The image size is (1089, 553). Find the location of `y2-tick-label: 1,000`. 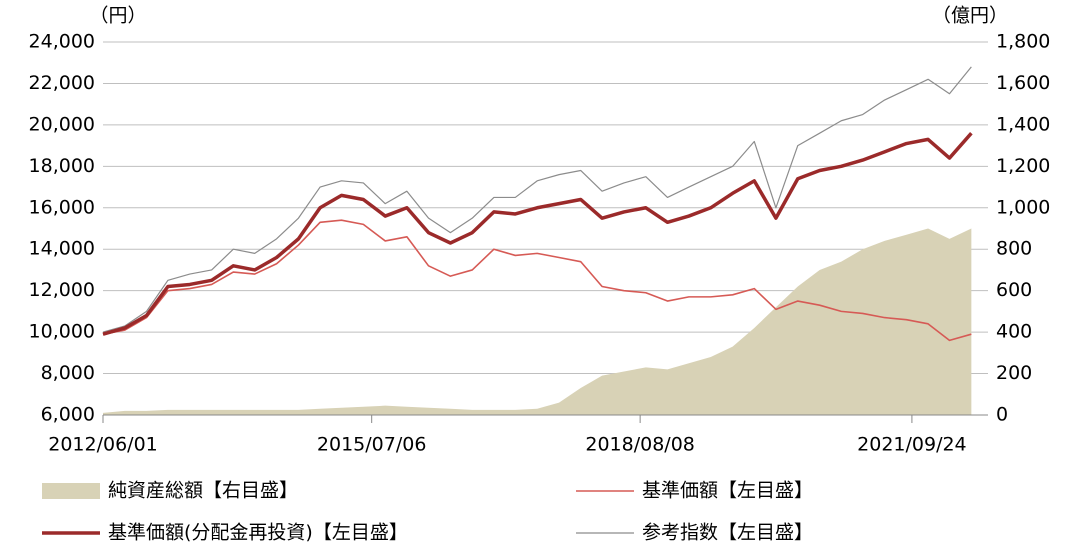

y2-tick-label: 1,000 is located at coordinates (1023, 207).